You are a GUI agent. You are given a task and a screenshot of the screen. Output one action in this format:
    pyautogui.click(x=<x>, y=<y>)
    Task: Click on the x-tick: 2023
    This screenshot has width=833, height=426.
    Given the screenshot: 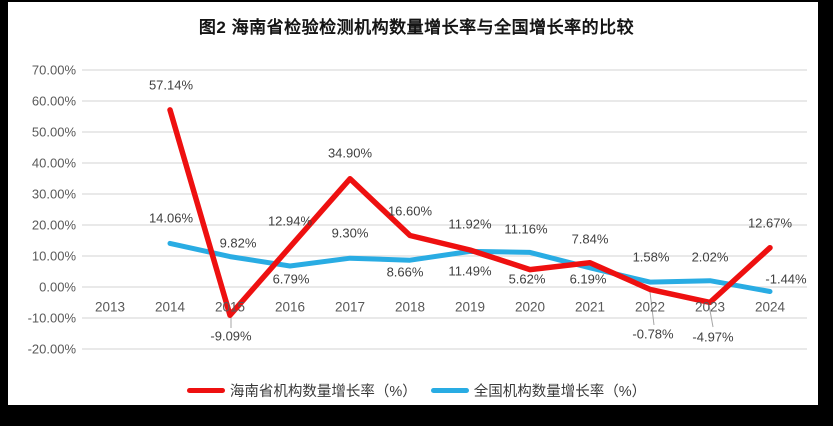 What is the action you would take?
    pyautogui.click(x=710, y=307)
    